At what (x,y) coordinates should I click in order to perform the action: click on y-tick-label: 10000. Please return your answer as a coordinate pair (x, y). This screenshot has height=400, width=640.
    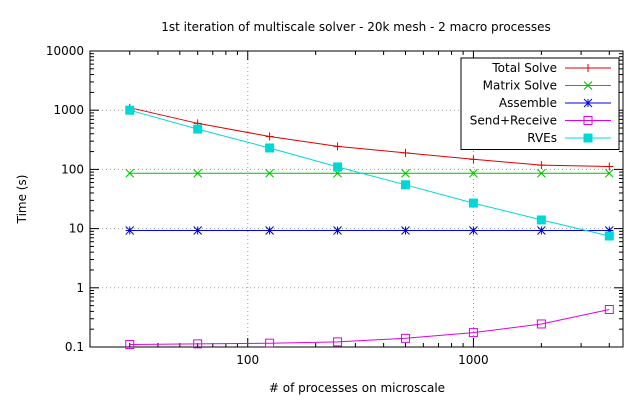
    Looking at the image, I should click on (65, 51).